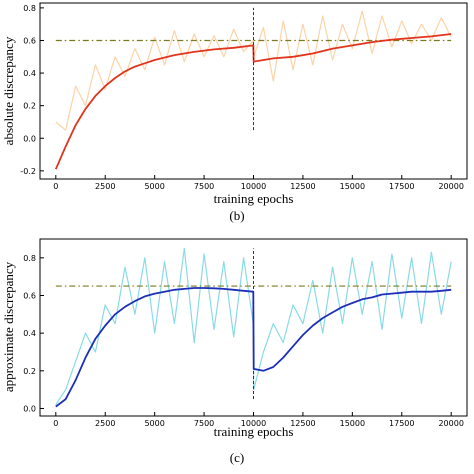 The width and height of the screenshot is (474, 474). What do you see at coordinates (237, 457) in the screenshot?
I see `panel-caption-c: (c)` at bounding box center [237, 457].